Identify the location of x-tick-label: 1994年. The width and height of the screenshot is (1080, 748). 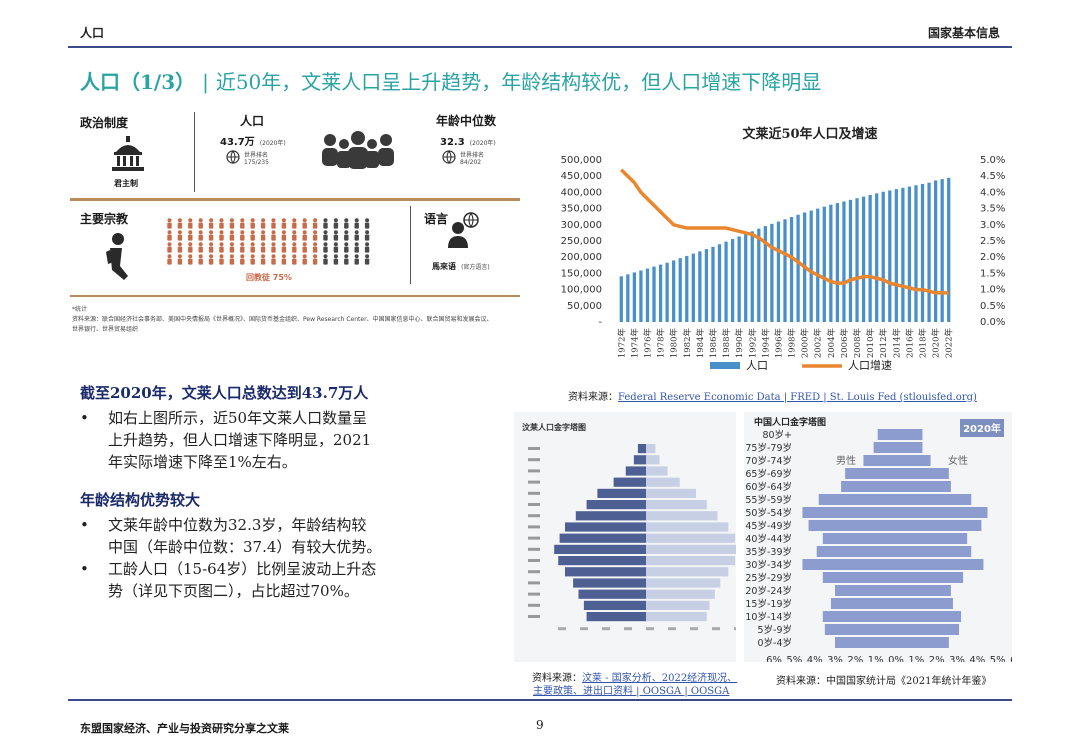
(765, 343).